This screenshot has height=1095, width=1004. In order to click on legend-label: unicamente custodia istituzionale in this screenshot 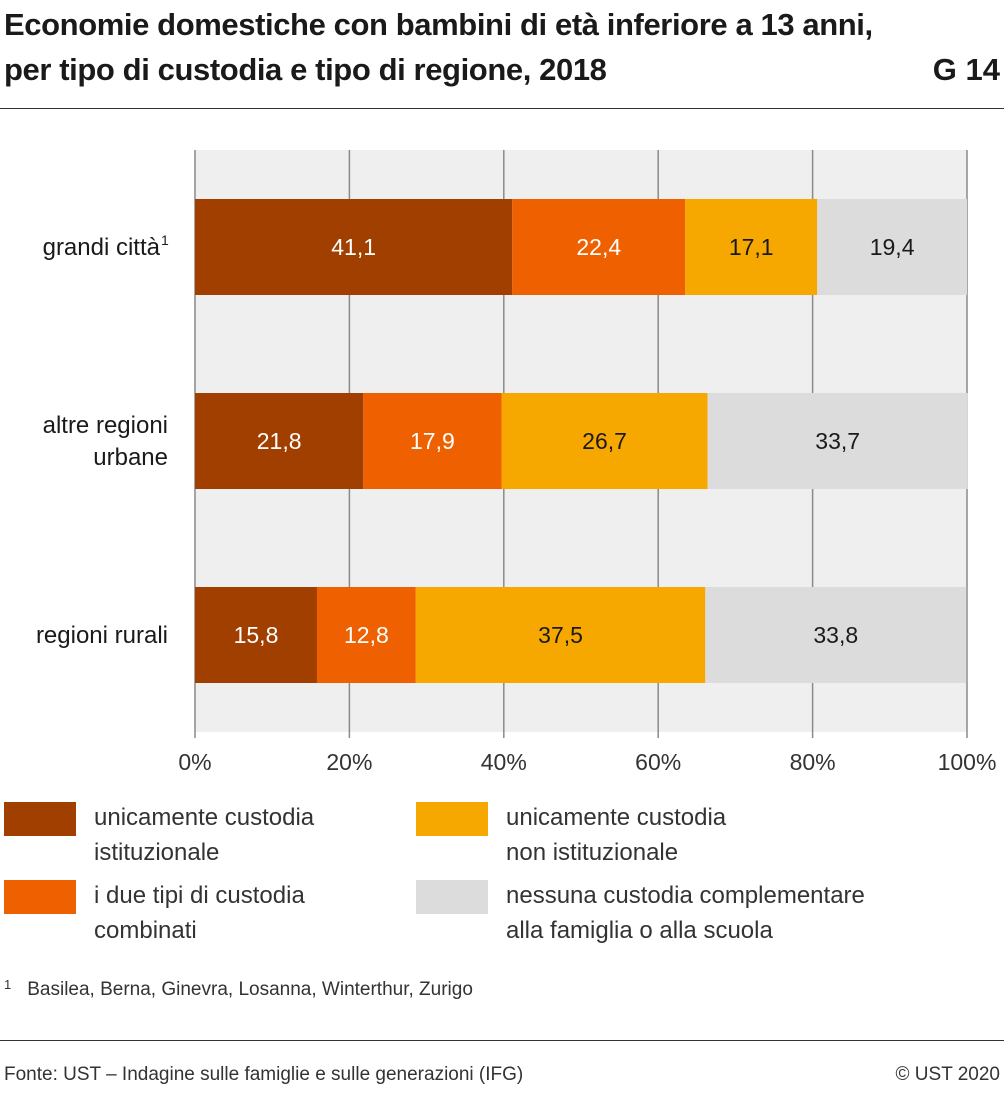, I will do `click(204, 835)`.